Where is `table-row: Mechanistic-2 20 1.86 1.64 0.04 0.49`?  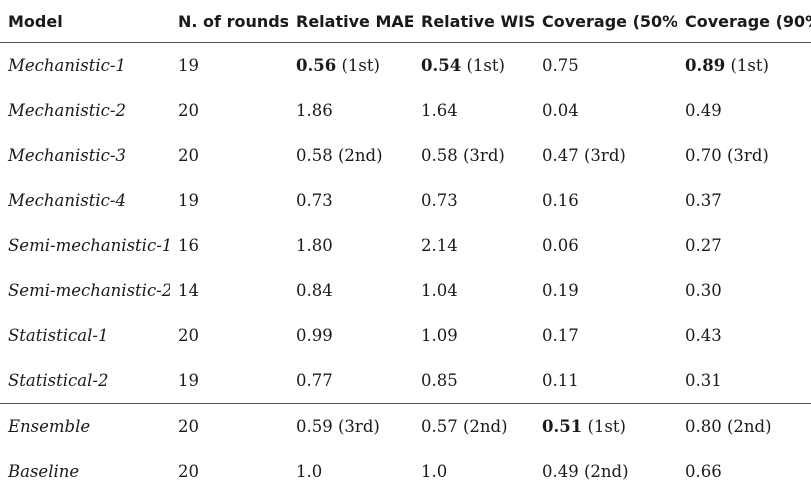 table-row: Mechanistic-2 20 1.86 1.64 0.04 0.49 is located at coordinates (405, 110).